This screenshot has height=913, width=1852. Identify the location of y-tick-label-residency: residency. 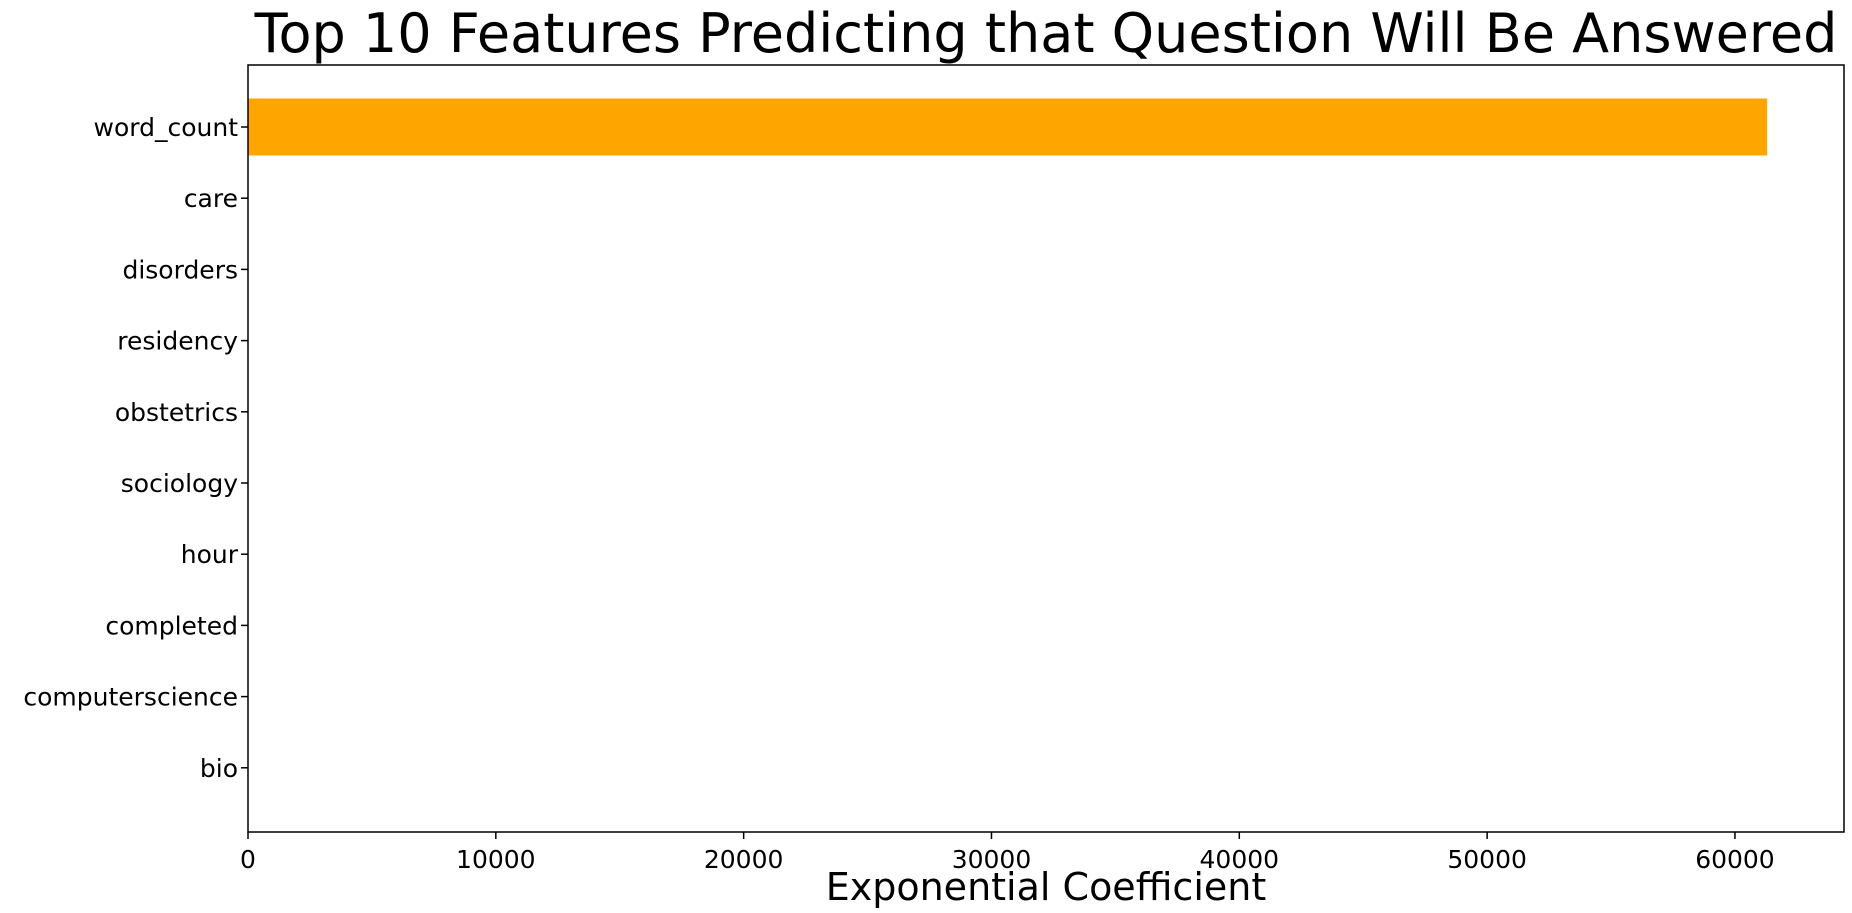
(177, 341).